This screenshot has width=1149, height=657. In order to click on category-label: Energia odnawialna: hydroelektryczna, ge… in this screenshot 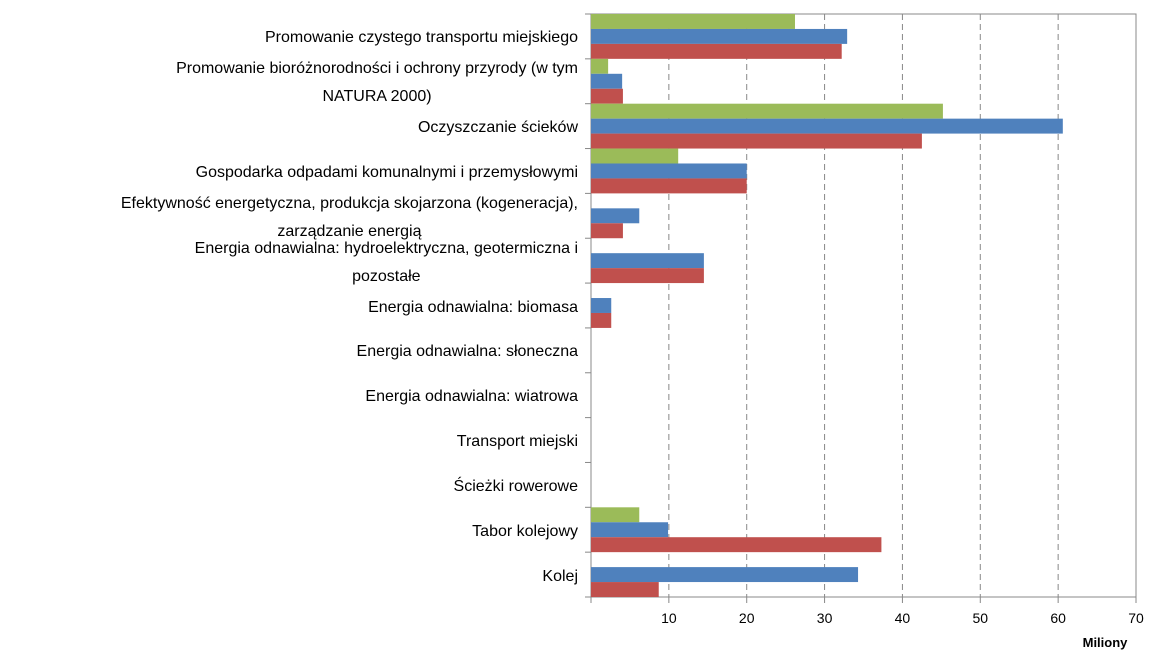, I will do `click(386, 262)`.